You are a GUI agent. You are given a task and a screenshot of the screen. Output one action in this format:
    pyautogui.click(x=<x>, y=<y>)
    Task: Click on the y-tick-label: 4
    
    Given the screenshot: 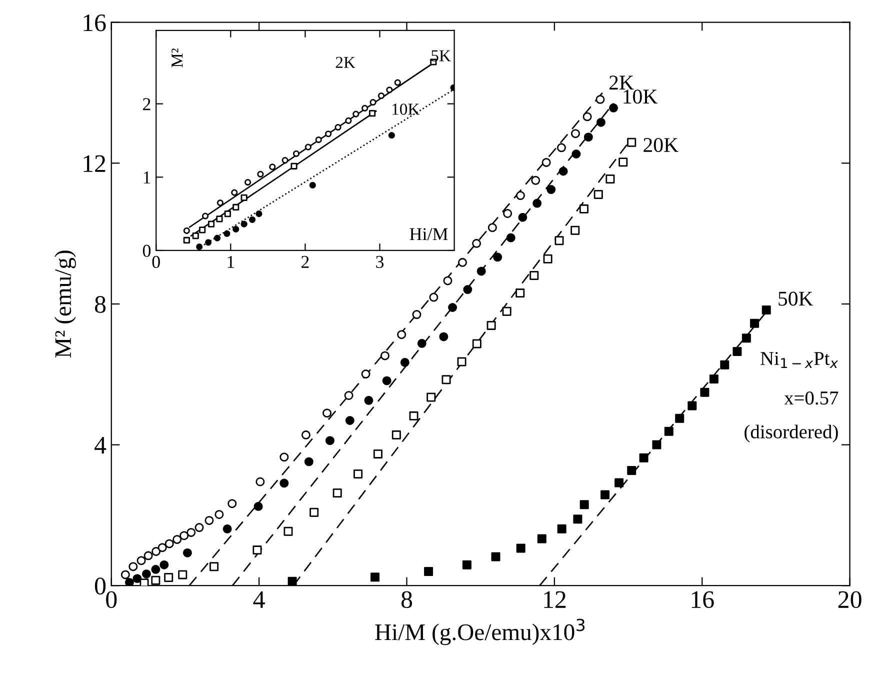 What is the action you would take?
    pyautogui.click(x=100, y=445)
    